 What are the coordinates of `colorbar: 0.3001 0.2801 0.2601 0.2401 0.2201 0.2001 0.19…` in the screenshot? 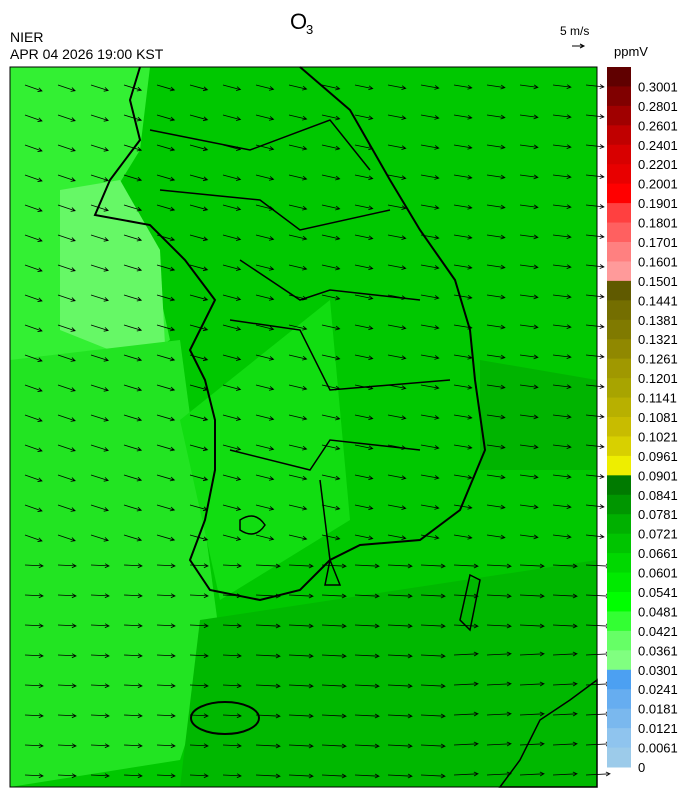 It's located at (642, 421).